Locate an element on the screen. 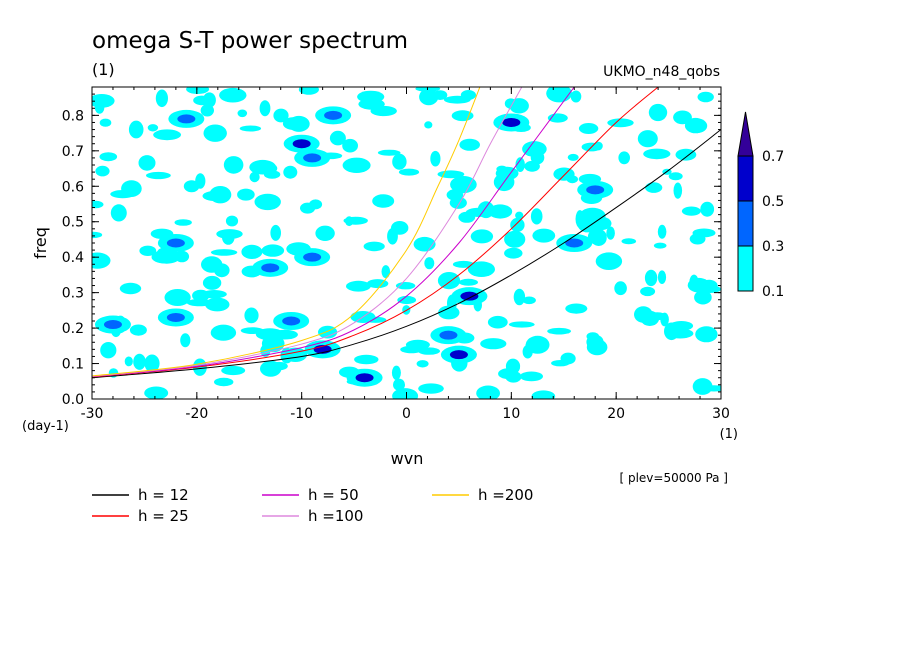  x-tick-label: -20 is located at coordinates (196, 414).